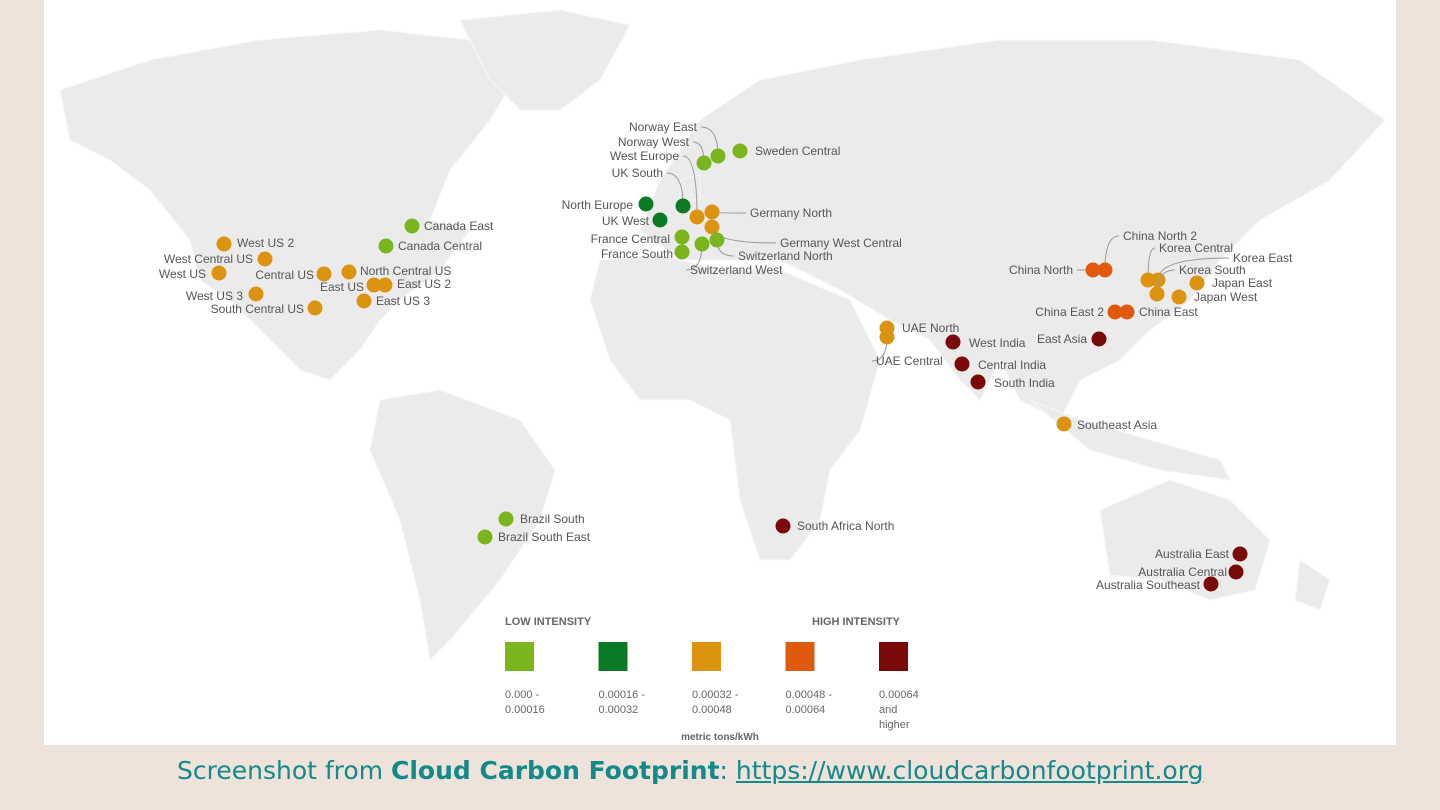  I want to click on region-label: China North, so click(1041, 270).